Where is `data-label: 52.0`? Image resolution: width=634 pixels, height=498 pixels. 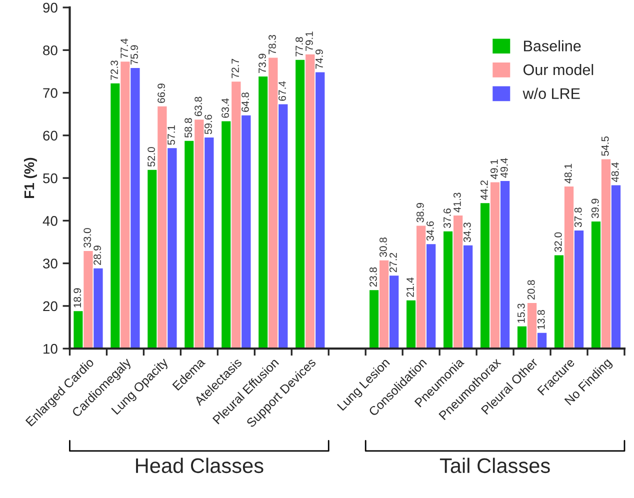 data-label: 52.0 is located at coordinates (152, 157).